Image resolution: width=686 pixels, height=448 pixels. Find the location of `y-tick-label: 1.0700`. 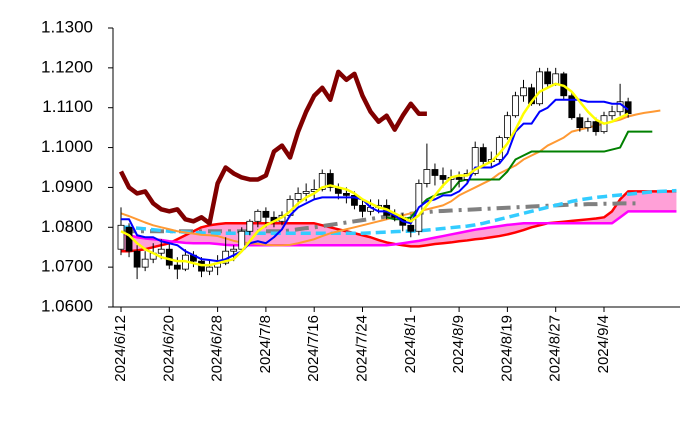

y-tick-label: 1.0700 is located at coordinates (67, 266).